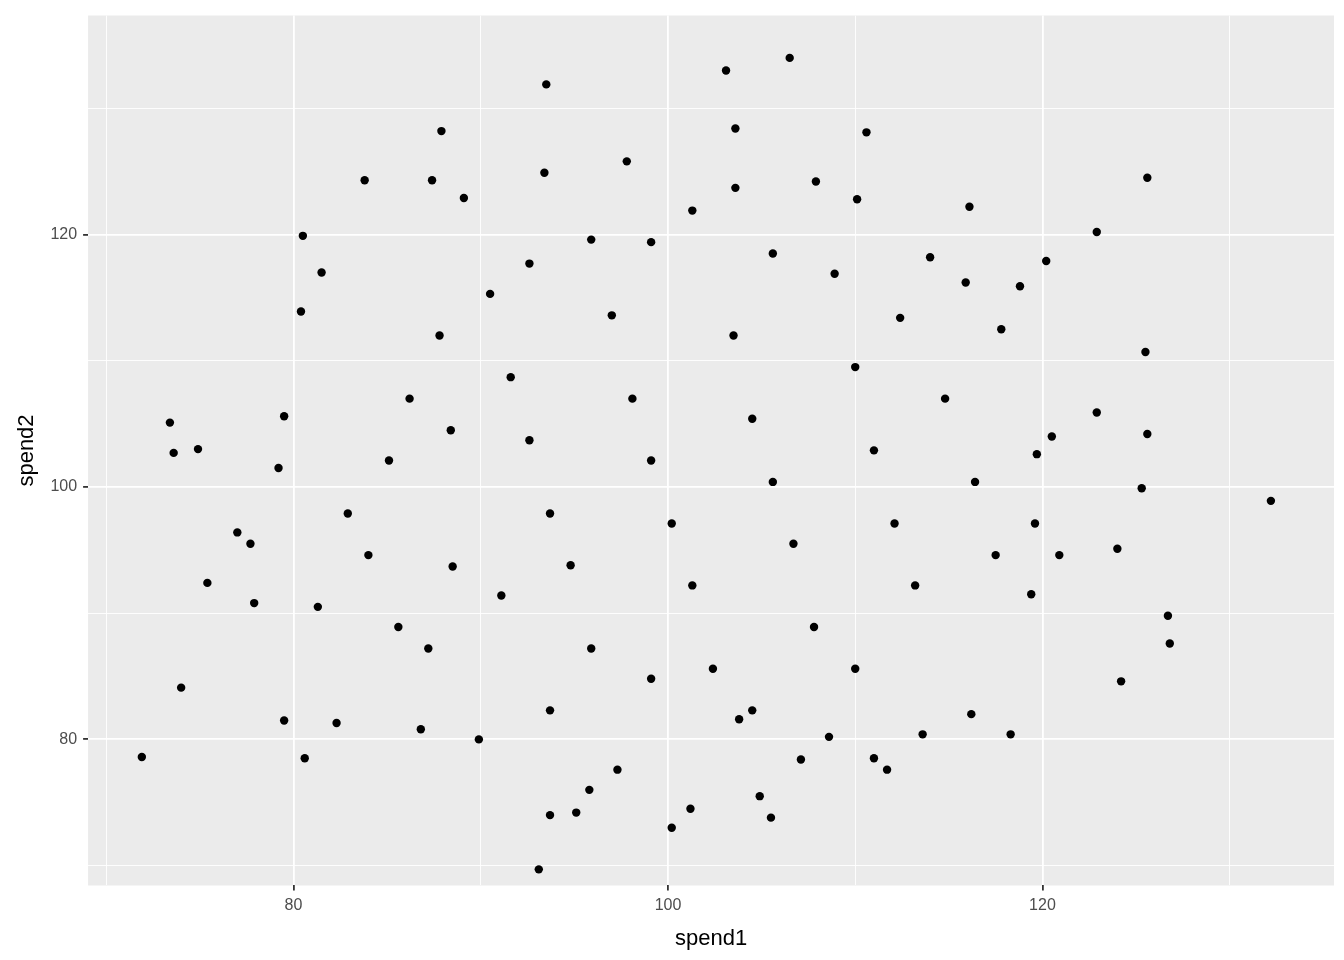  What do you see at coordinates (64, 233) in the screenshot?
I see `y-tick-label: 120` at bounding box center [64, 233].